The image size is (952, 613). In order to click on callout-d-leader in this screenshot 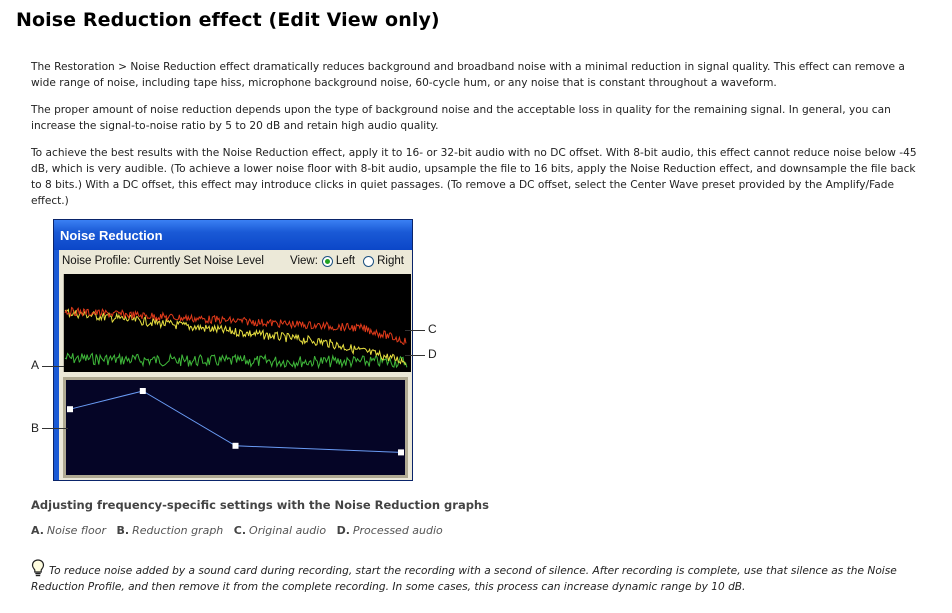, I will do `click(415, 355)`.